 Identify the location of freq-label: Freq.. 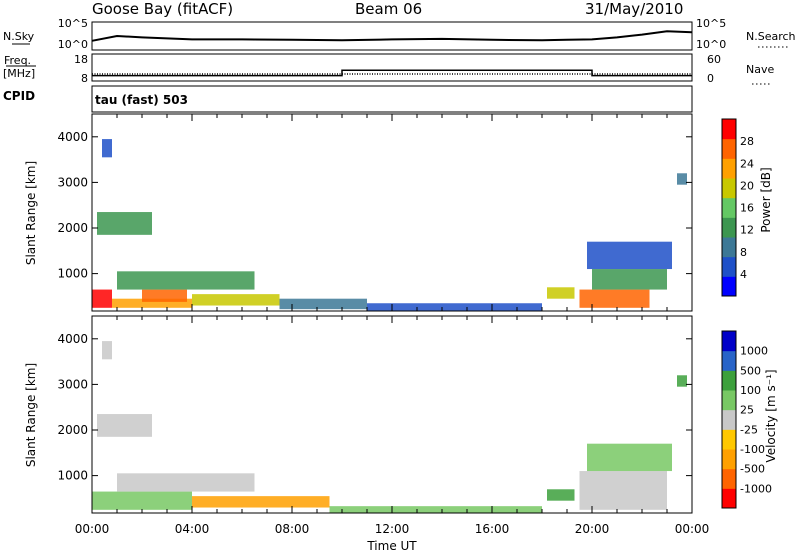
(17, 60).